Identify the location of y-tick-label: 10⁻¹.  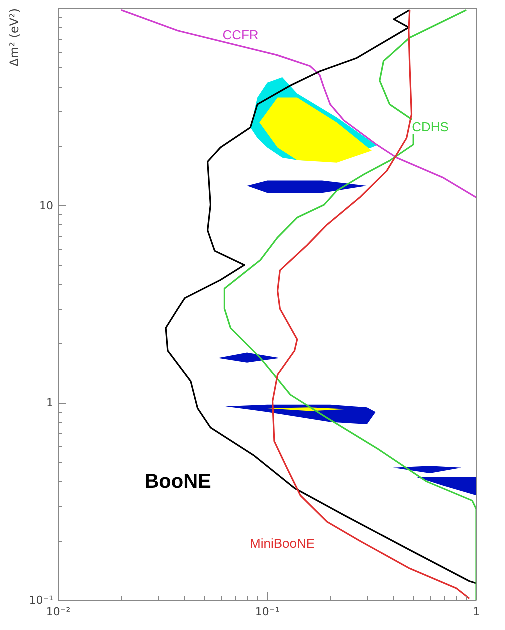
(41, 600).